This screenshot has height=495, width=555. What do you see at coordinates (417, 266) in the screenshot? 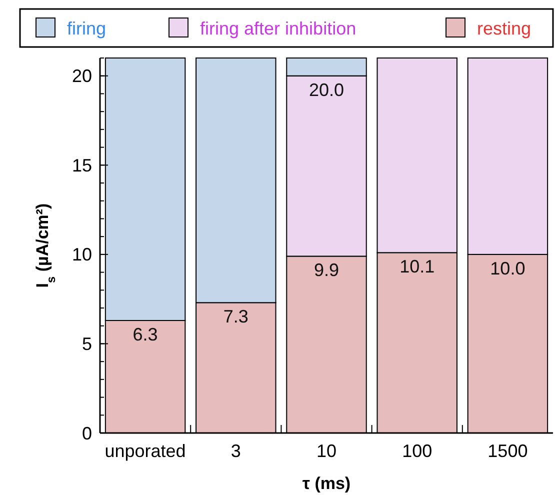
I see `data-label: 10.1` at bounding box center [417, 266].